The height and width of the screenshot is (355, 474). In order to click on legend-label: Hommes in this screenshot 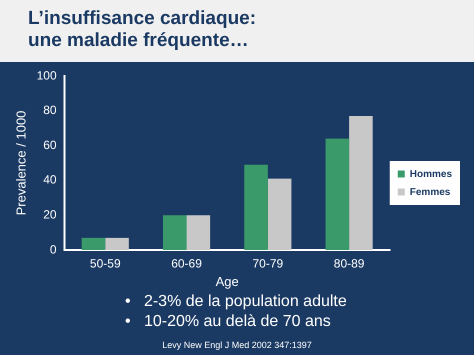, I will do `click(431, 174)`.